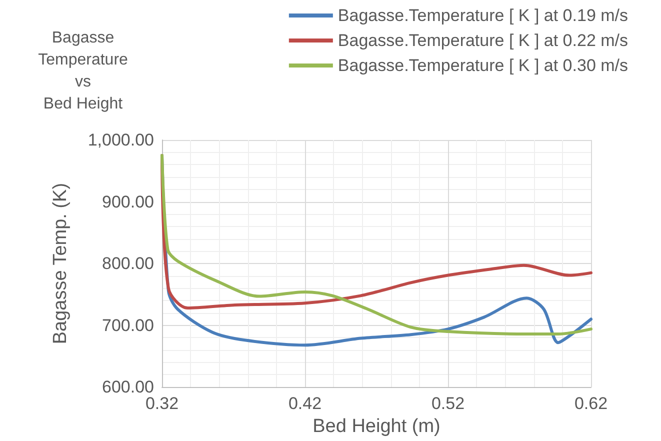 The image size is (661, 441). What do you see at coordinates (121, 140) in the screenshot?
I see `y-tick-label: 1,000.00` at bounding box center [121, 140].